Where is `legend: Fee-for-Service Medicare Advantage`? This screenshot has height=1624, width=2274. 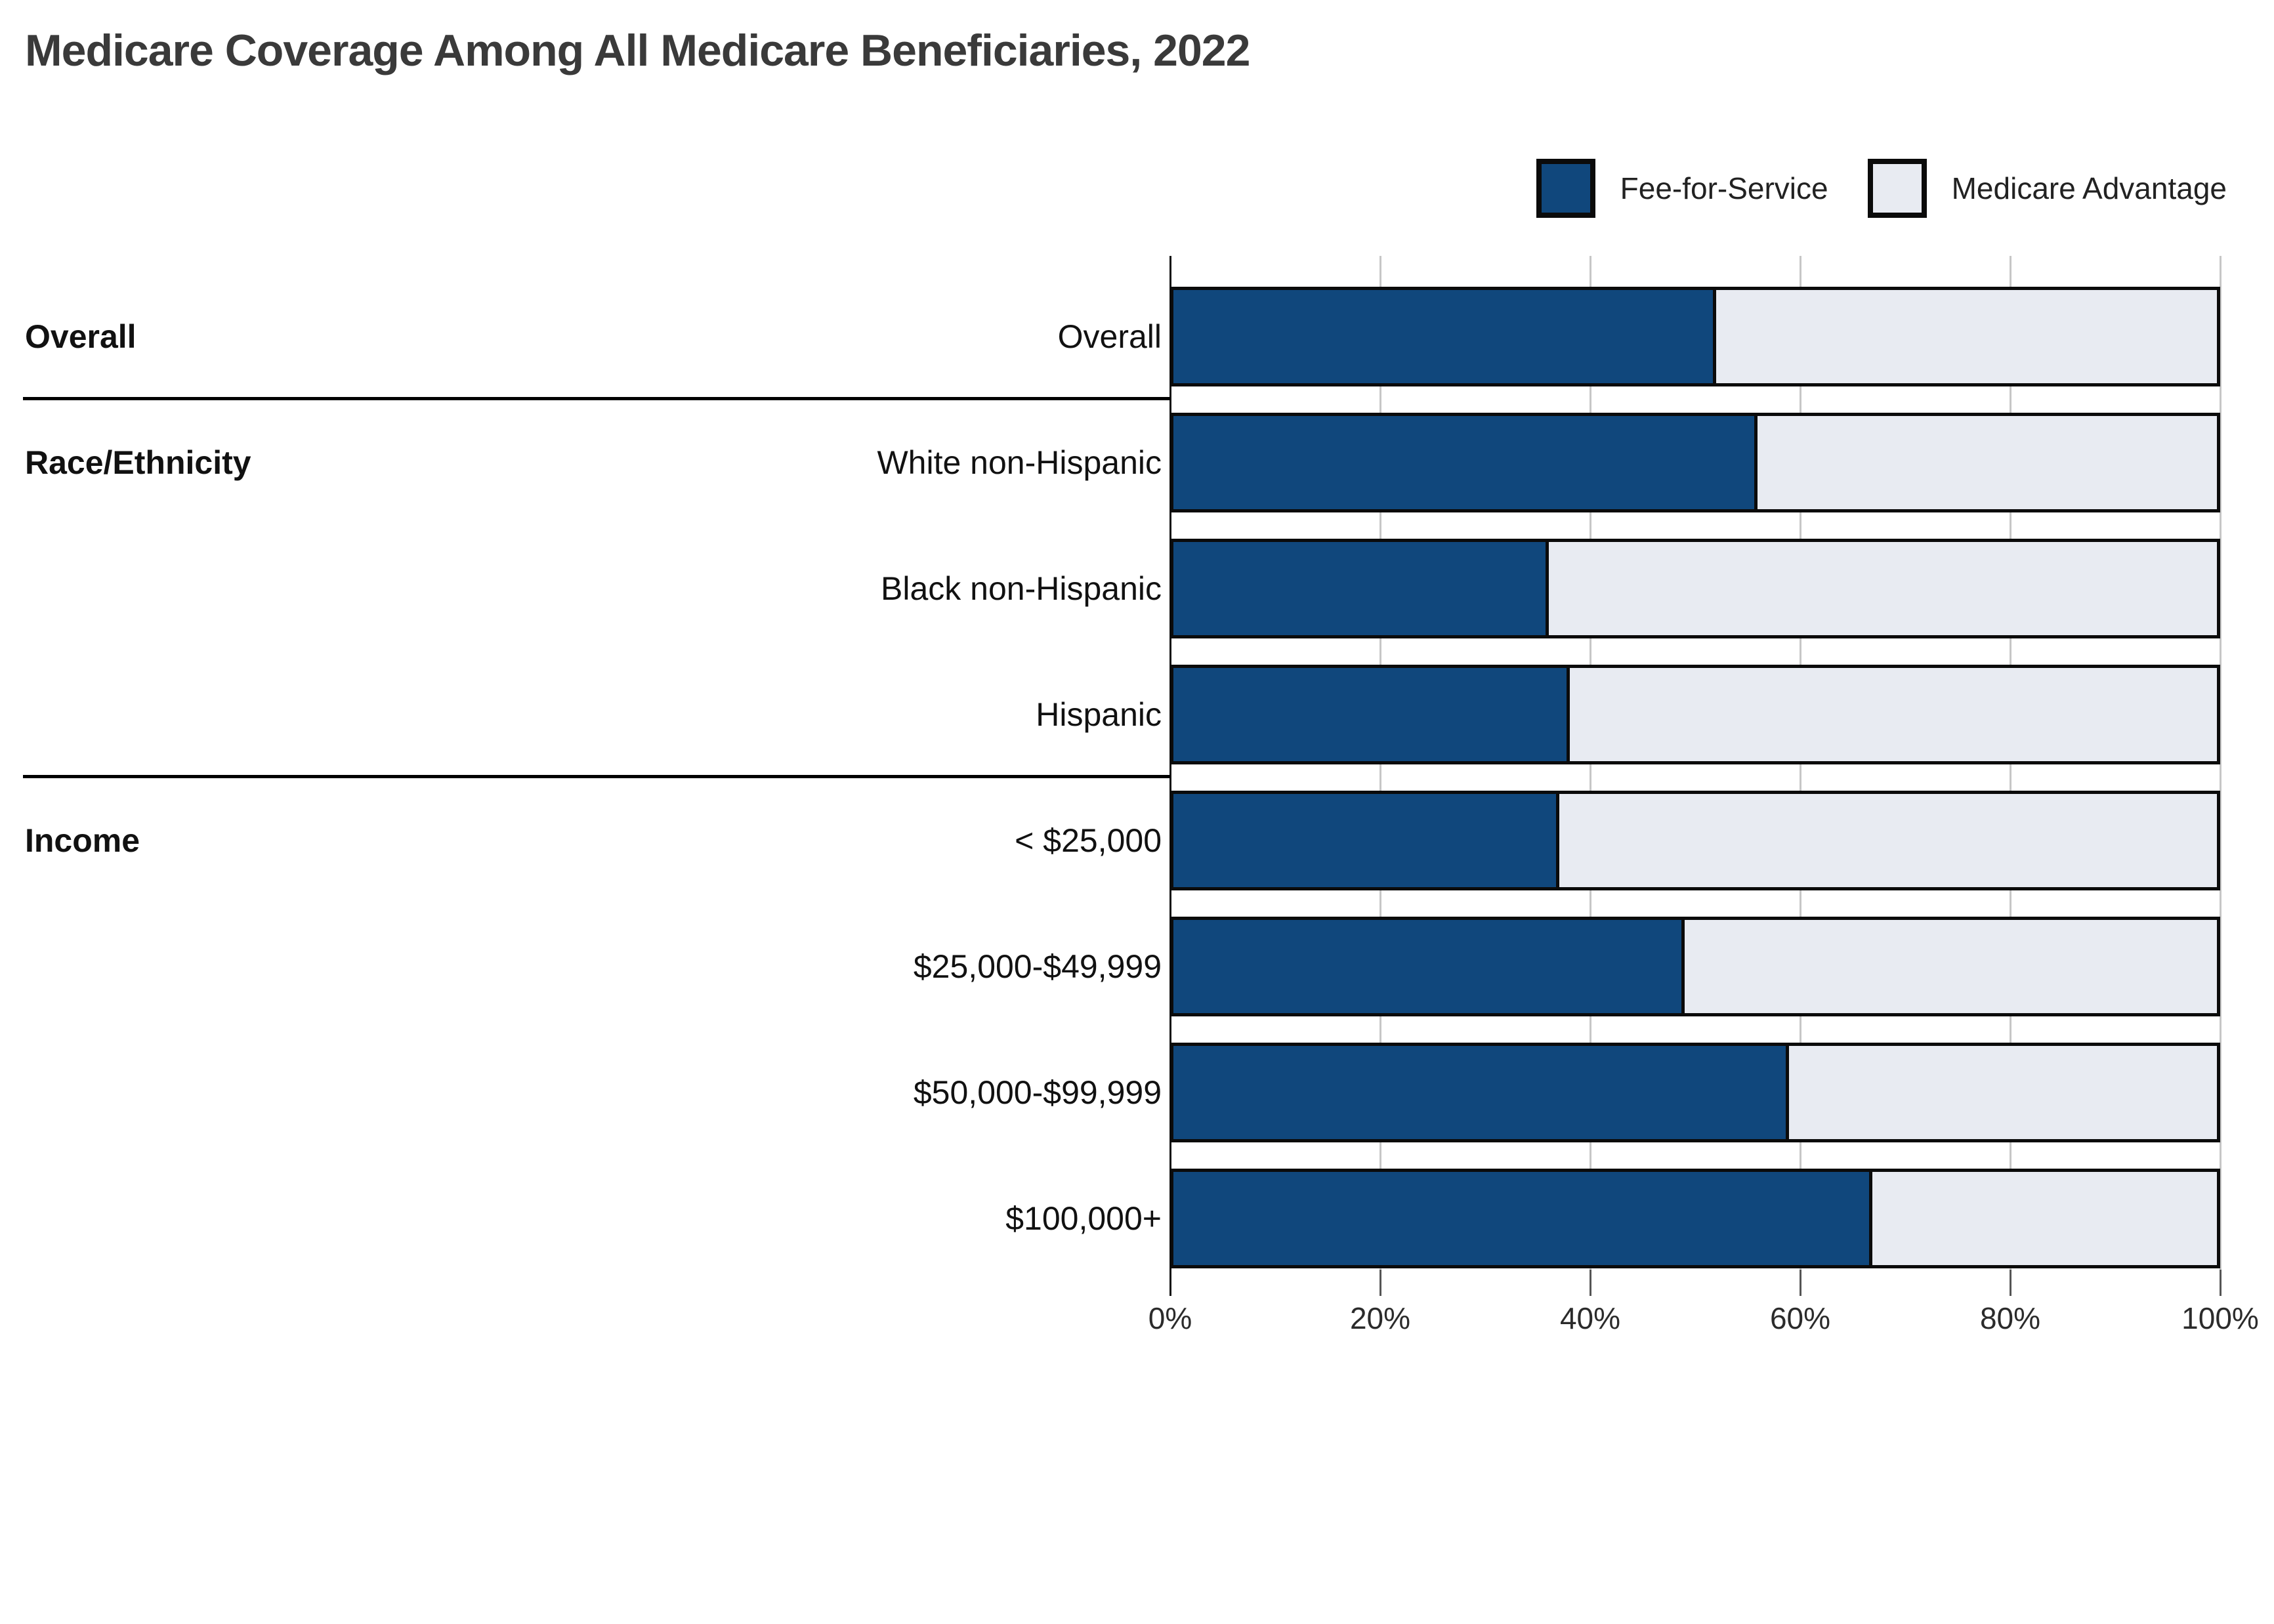
legend: Fee-for-Service Medicare Advantage is located at coordinates (1881, 188).